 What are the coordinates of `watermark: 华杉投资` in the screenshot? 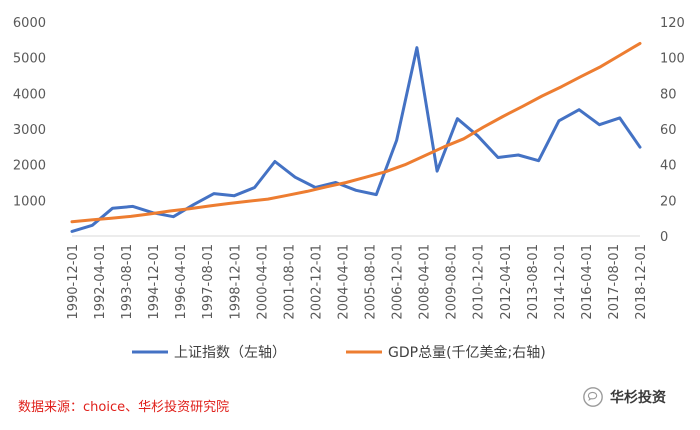 It's located at (624, 397).